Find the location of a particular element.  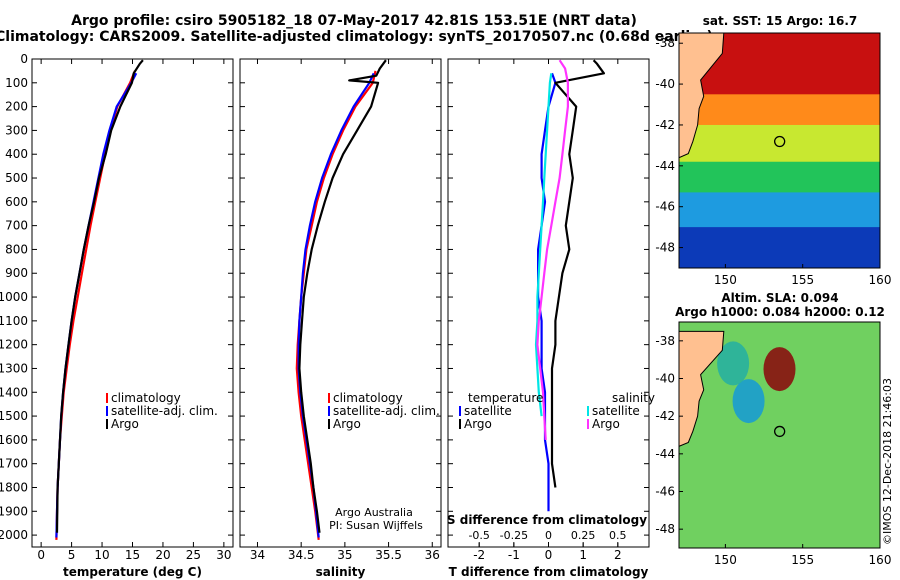

sal-legend-item: satellite-adj. clim. is located at coordinates (386, 411).